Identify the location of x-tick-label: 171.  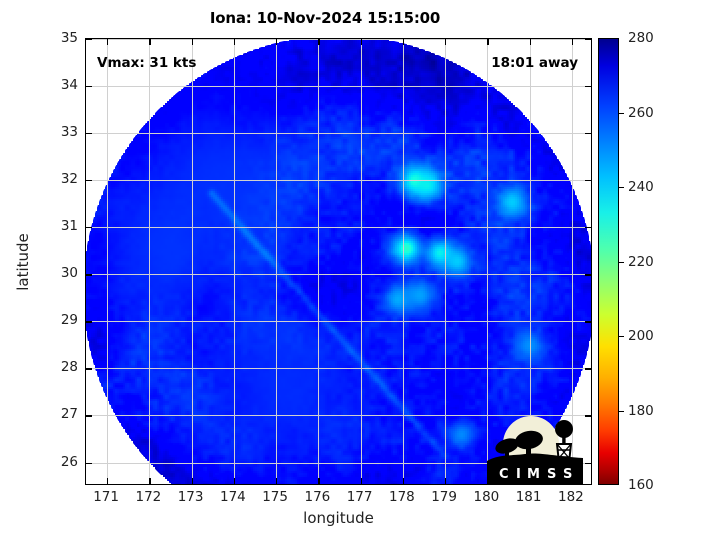
(106, 497).